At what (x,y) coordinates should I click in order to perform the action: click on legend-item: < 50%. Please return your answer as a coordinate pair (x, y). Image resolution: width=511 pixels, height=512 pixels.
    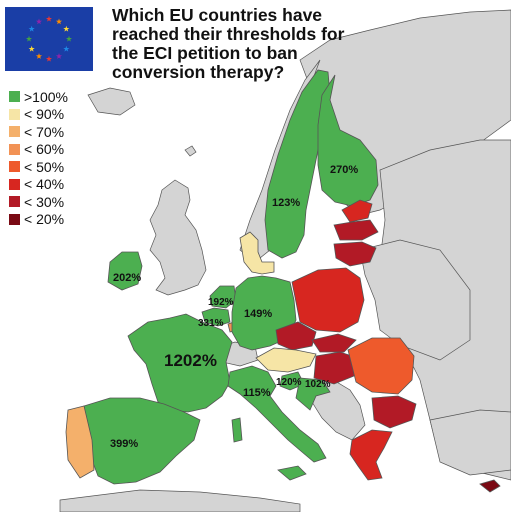
    Looking at the image, I should click on (38, 167).